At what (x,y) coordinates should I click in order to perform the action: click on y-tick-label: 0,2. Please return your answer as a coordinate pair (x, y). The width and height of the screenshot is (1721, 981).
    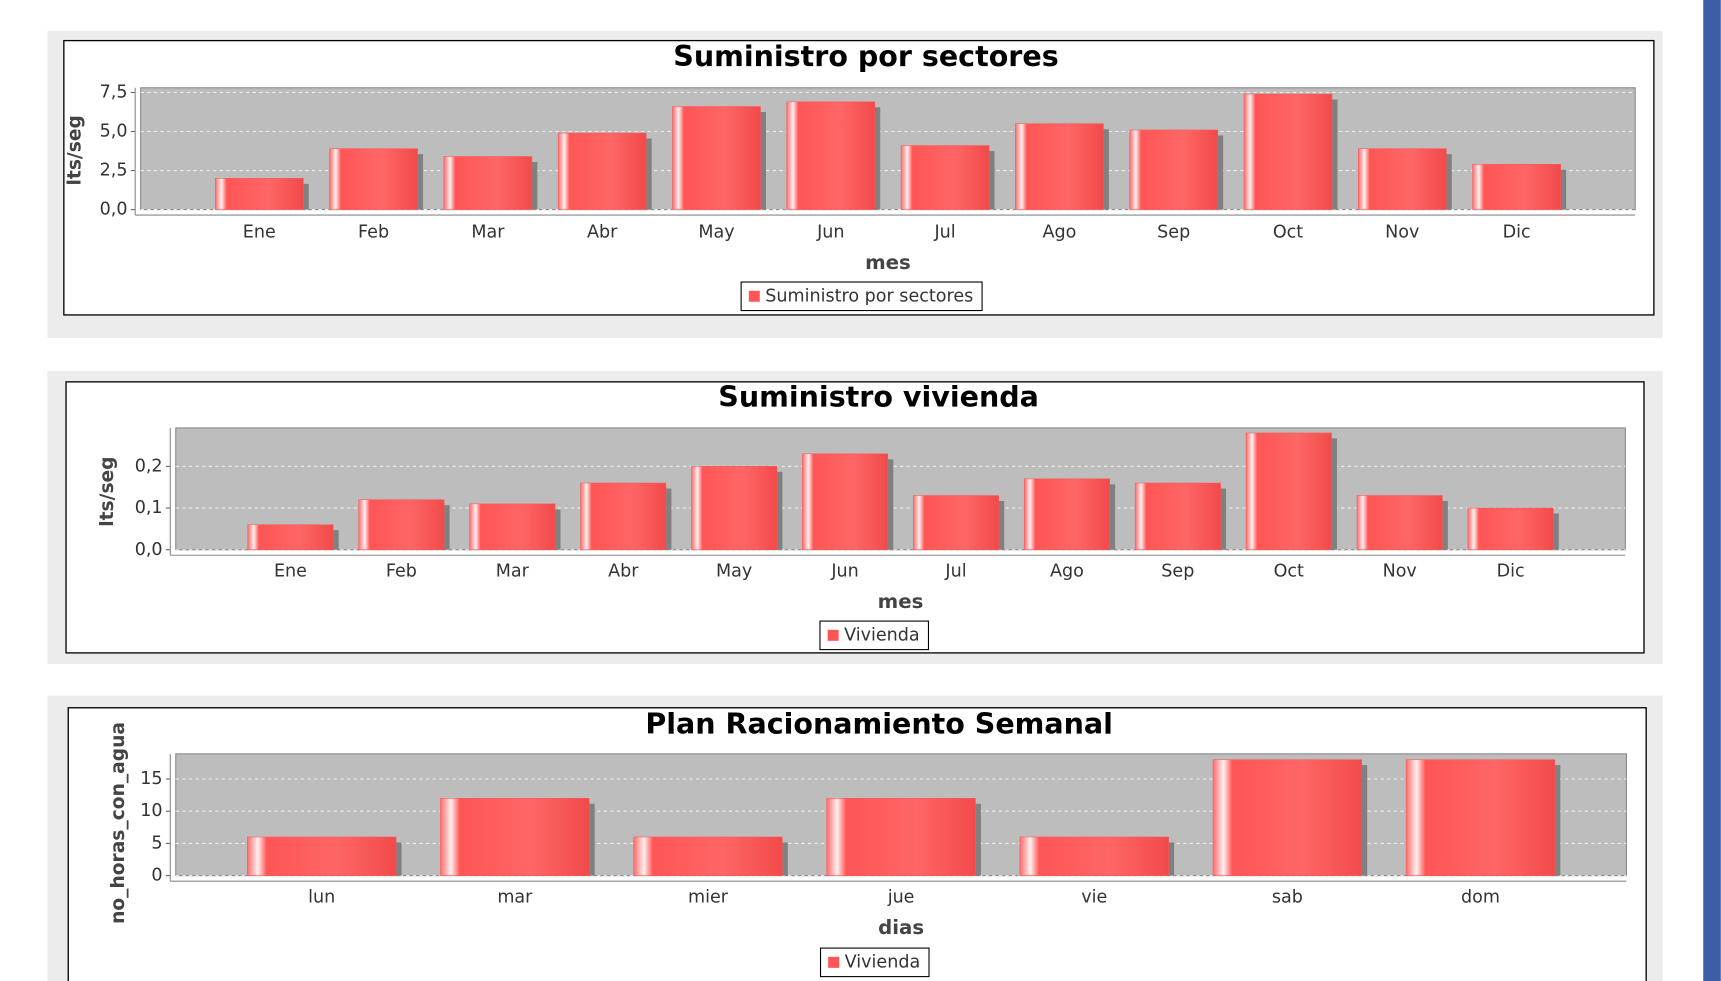
    Looking at the image, I should click on (149, 466).